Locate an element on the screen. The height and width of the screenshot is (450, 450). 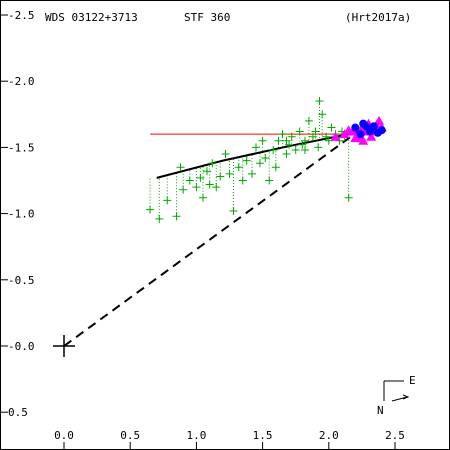
compass-east-label: E is located at coordinates (412, 380).